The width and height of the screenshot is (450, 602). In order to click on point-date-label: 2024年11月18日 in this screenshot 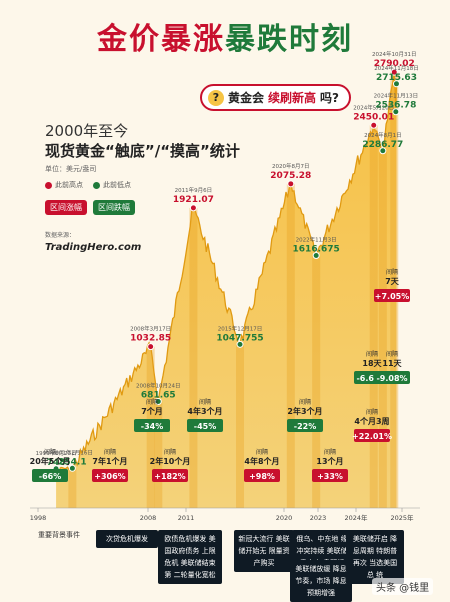, I will do `click(396, 68)`.